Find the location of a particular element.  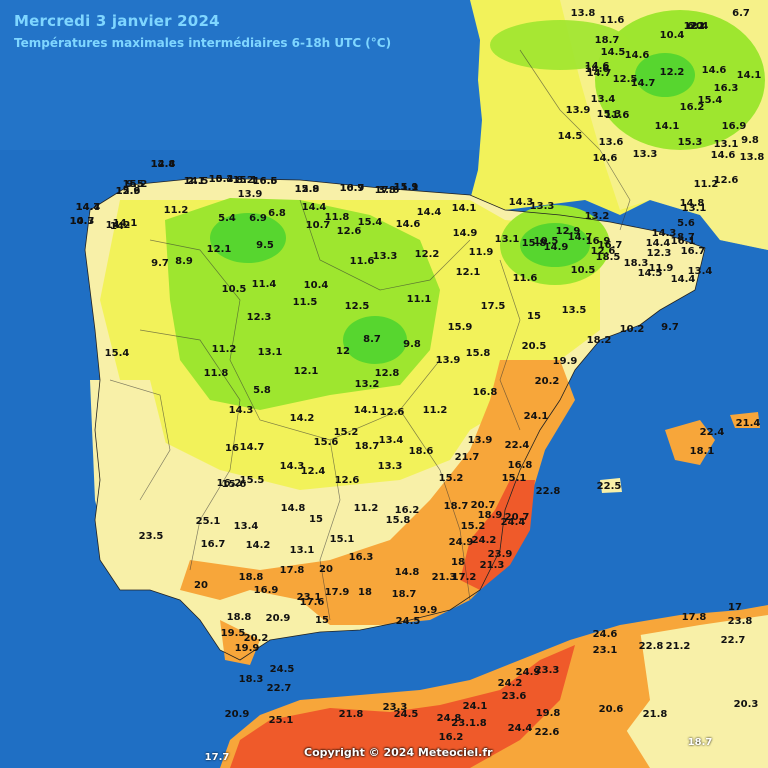

temperature-label: 14 is located at coordinates (117, 226).